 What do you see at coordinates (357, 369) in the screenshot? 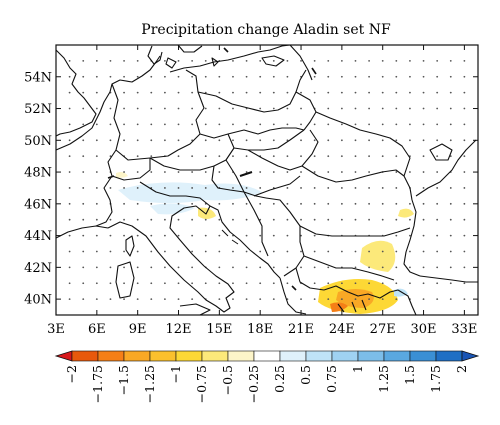
I see `colorbar-level-label: 1` at bounding box center [357, 369].